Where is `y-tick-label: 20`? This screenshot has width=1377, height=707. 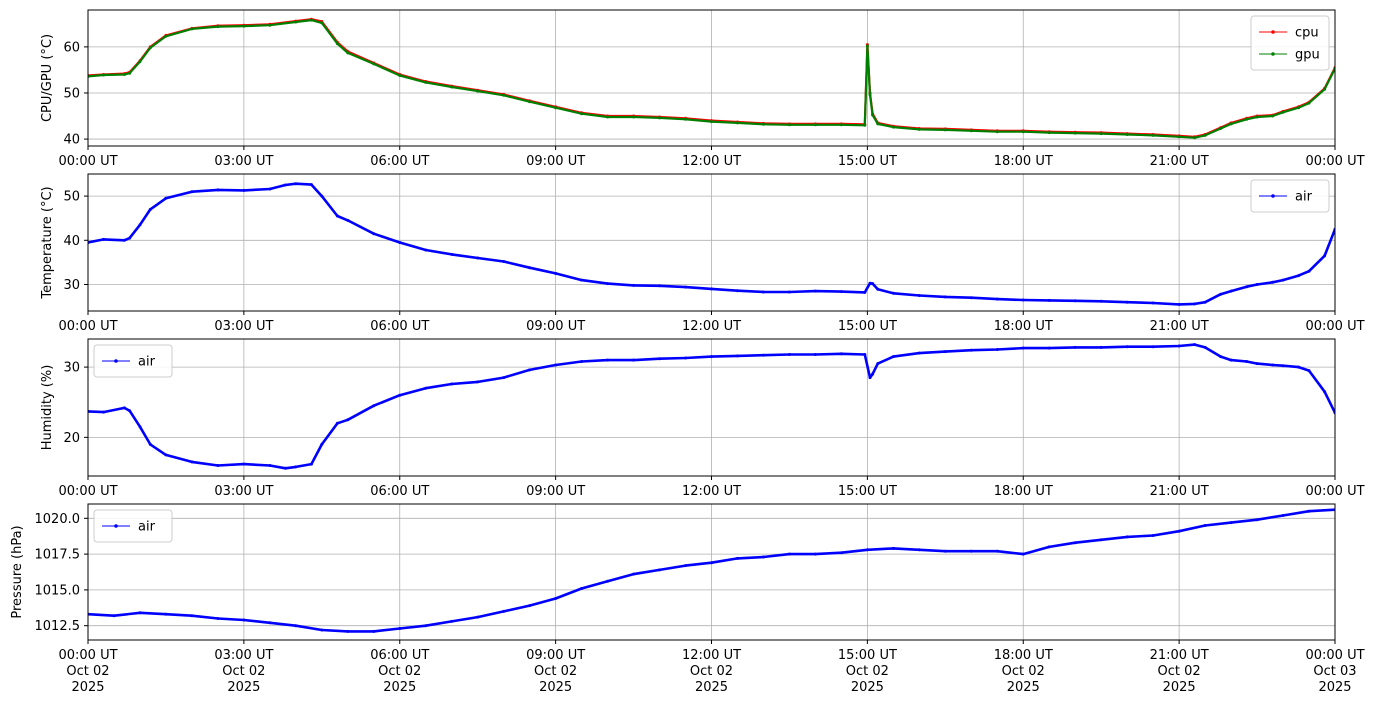
y-tick-label: 20 is located at coordinates (71, 438).